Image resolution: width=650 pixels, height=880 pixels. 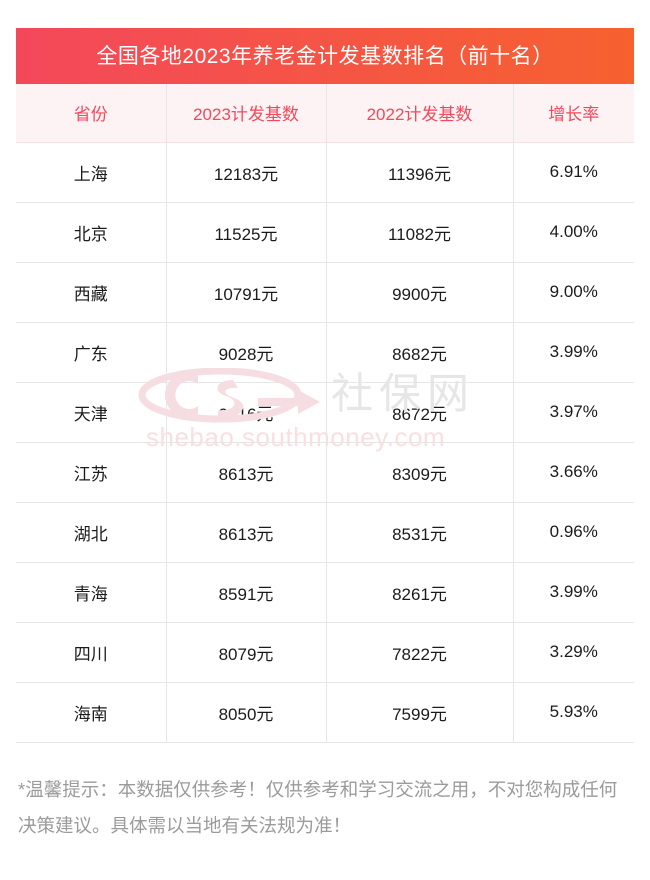 What do you see at coordinates (420, 712) in the screenshot?
I see `cell-base-2022: 7599元` at bounding box center [420, 712].